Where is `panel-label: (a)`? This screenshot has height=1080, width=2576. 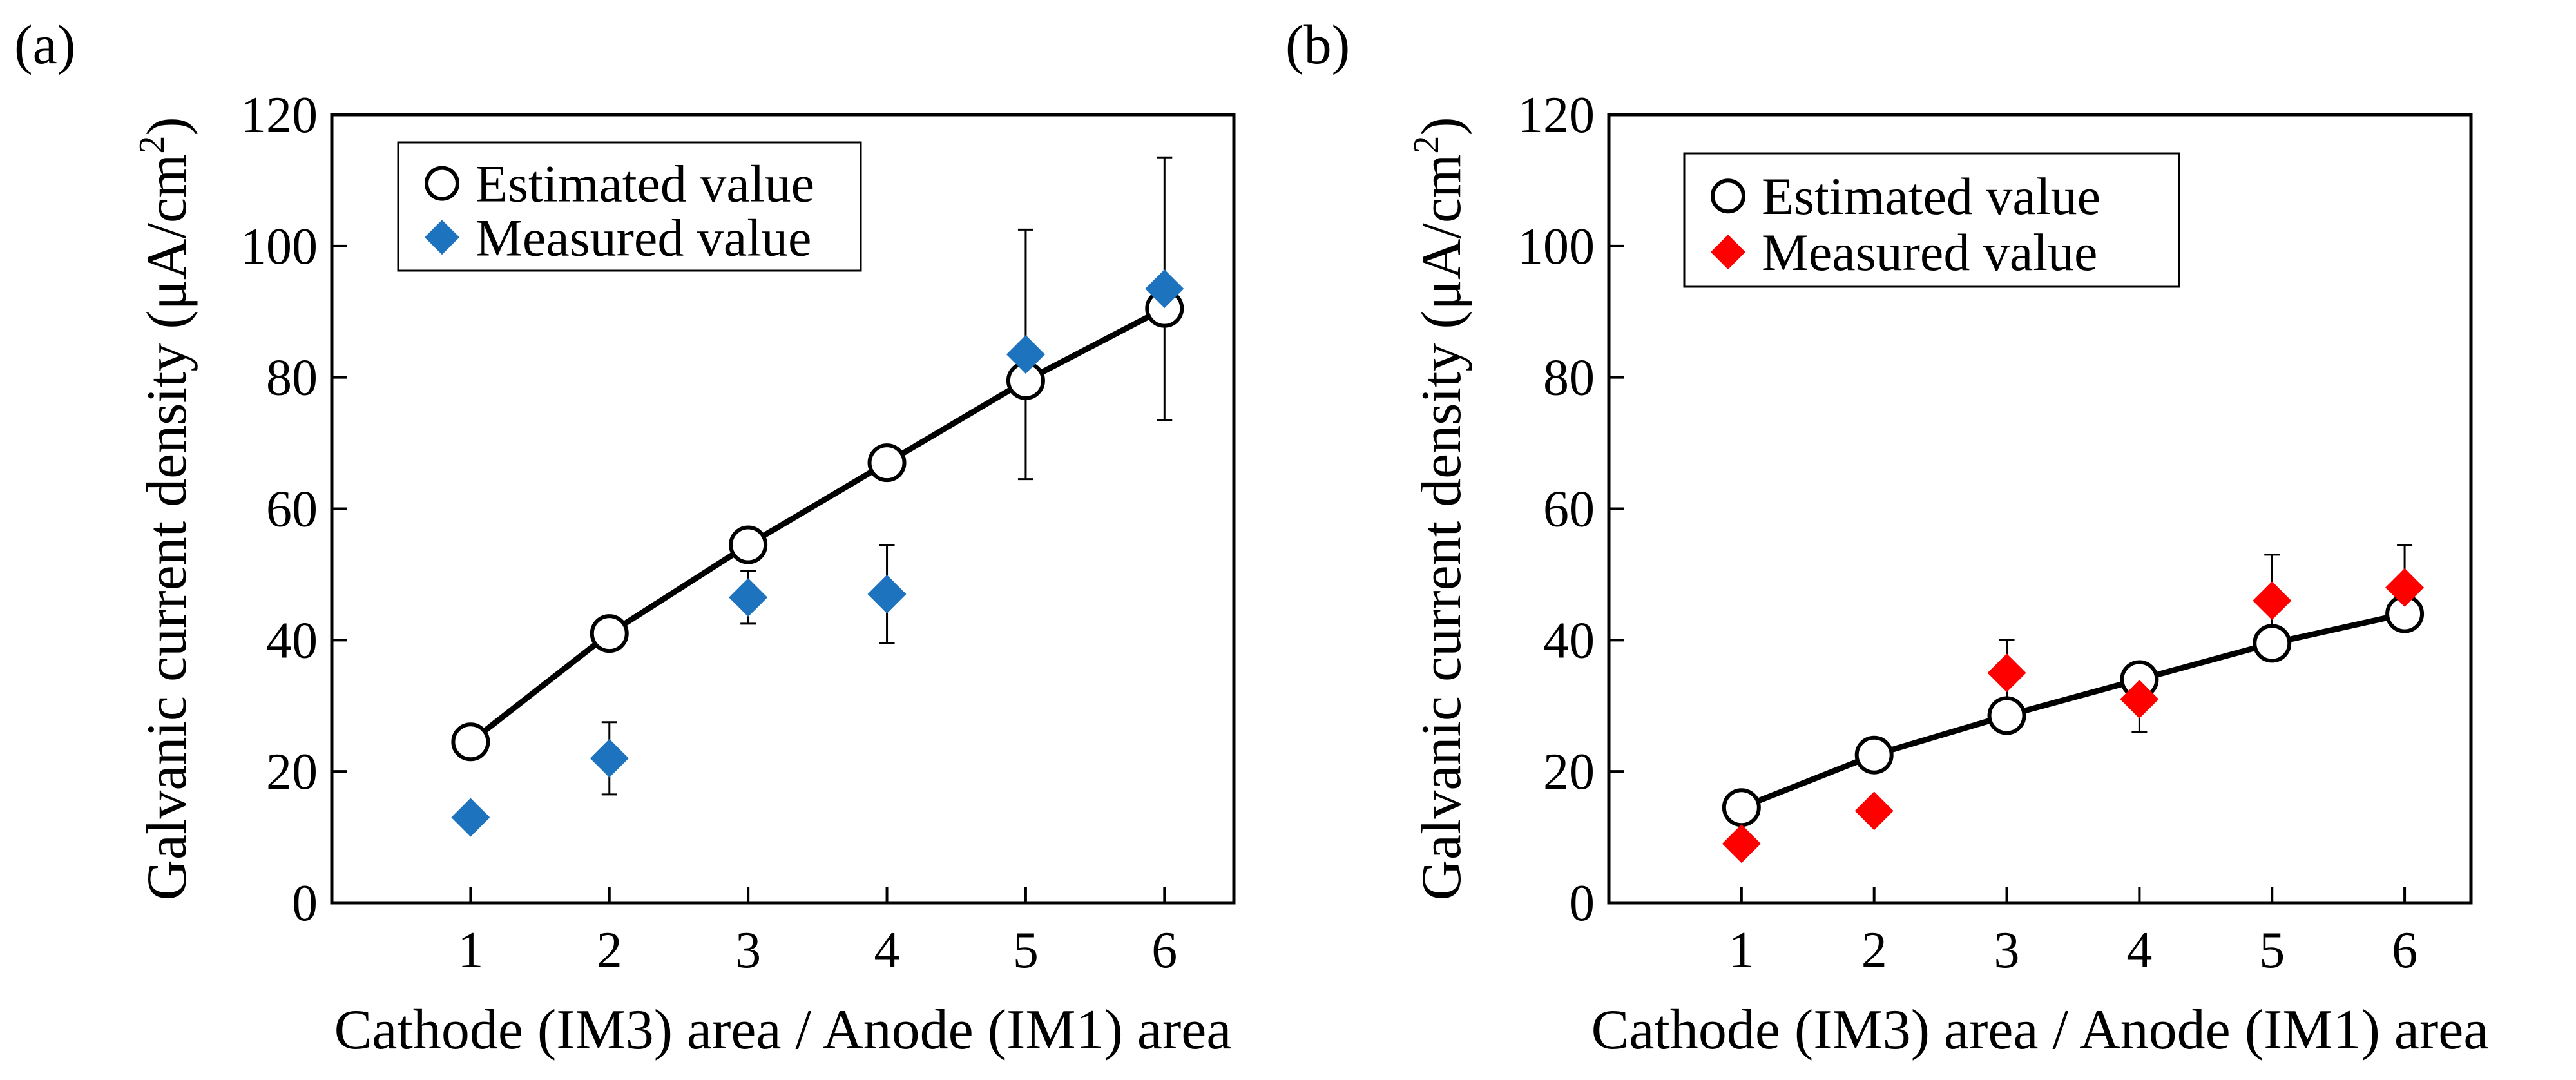
panel-label: (a) is located at coordinates (44, 44).